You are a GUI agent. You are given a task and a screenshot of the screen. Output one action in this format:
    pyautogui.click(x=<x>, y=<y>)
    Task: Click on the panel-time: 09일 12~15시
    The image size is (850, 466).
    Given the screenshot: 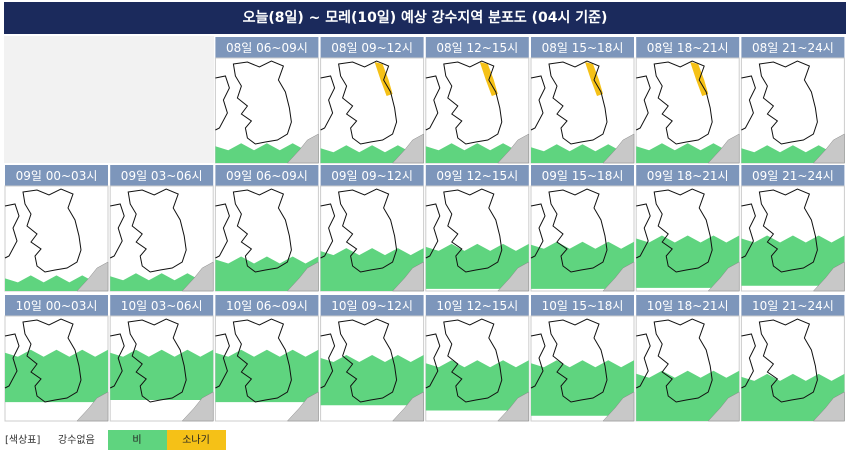 What is the action you would take?
    pyautogui.click(x=477, y=176)
    